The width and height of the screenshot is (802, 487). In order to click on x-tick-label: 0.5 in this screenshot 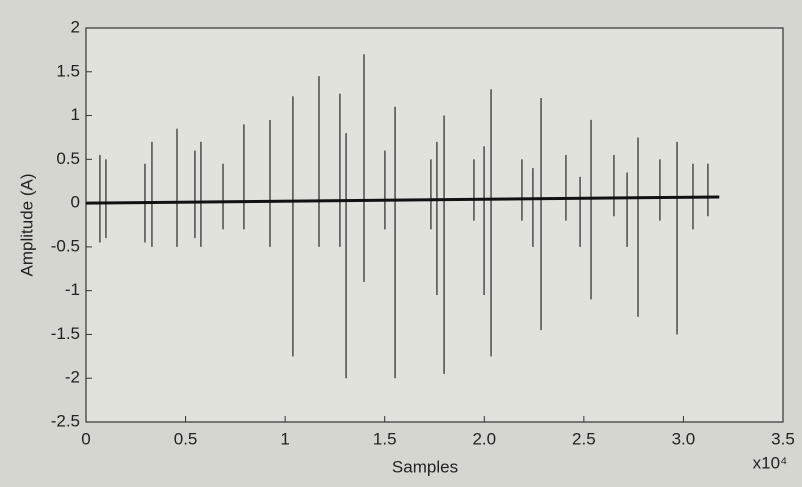, I will do `click(186, 438)`.